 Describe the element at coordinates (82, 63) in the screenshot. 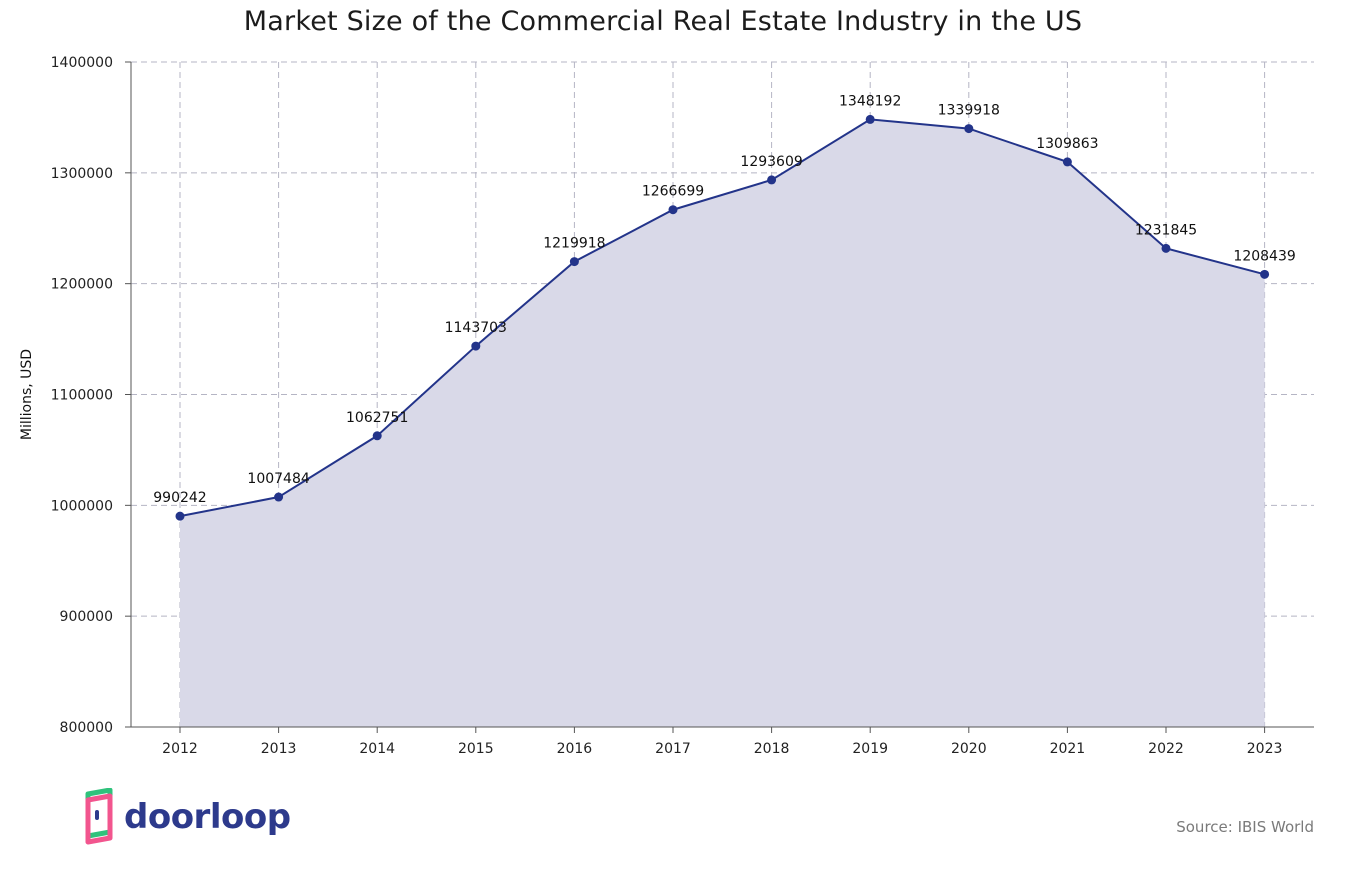

I see `y-tick-label: 1400000` at that location.